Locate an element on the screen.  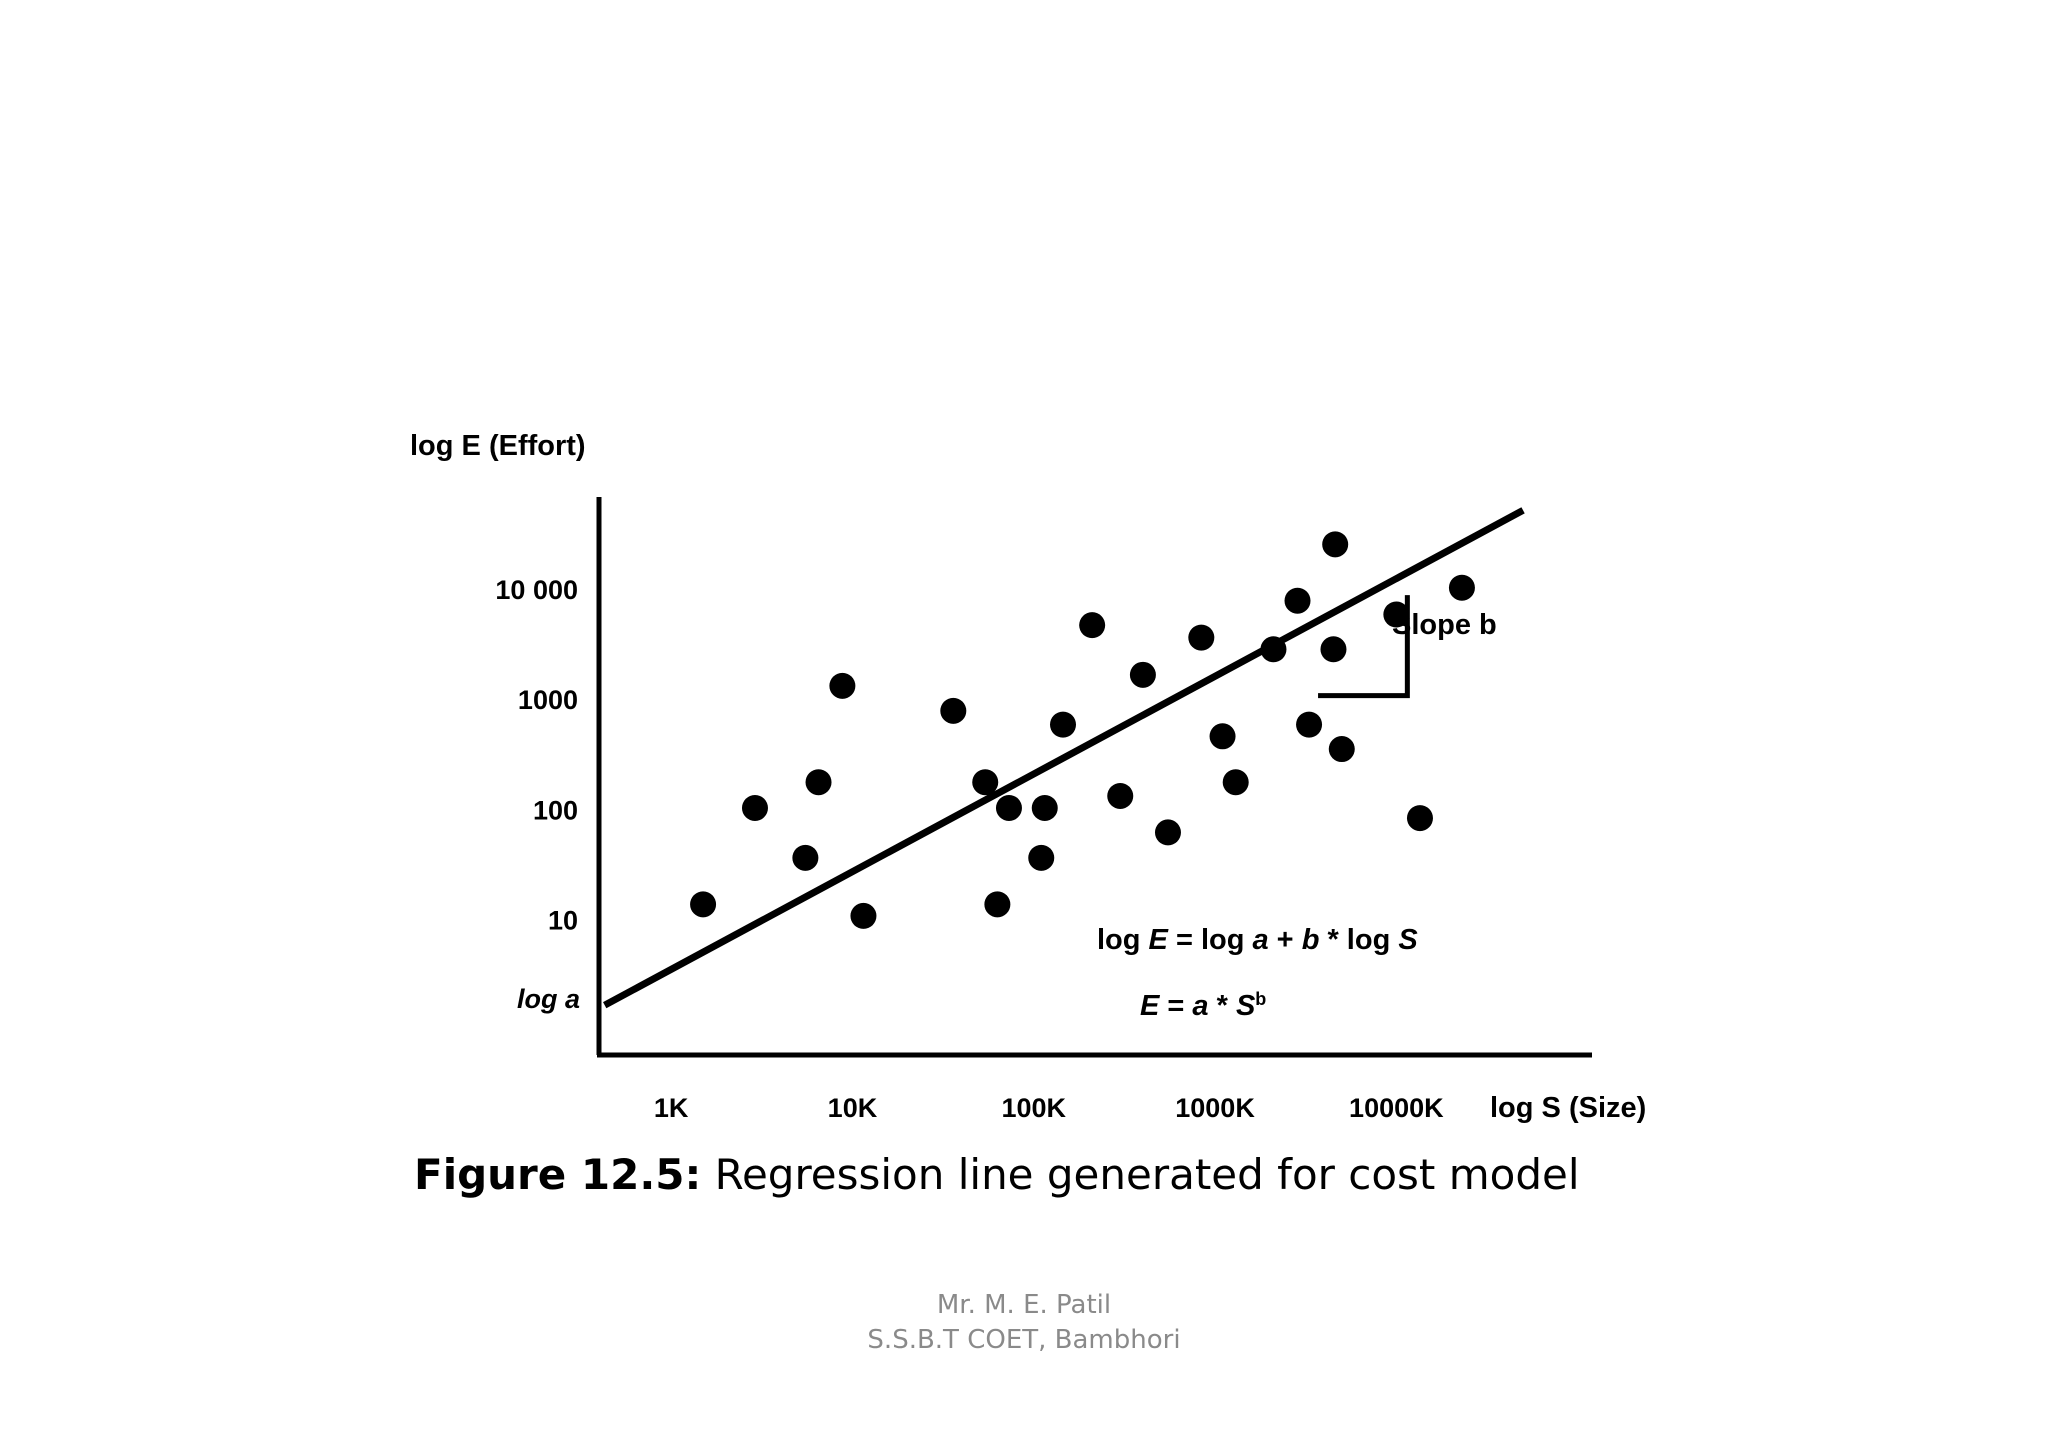
x-tick-label-1: 1K is located at coordinates (671, 1108).